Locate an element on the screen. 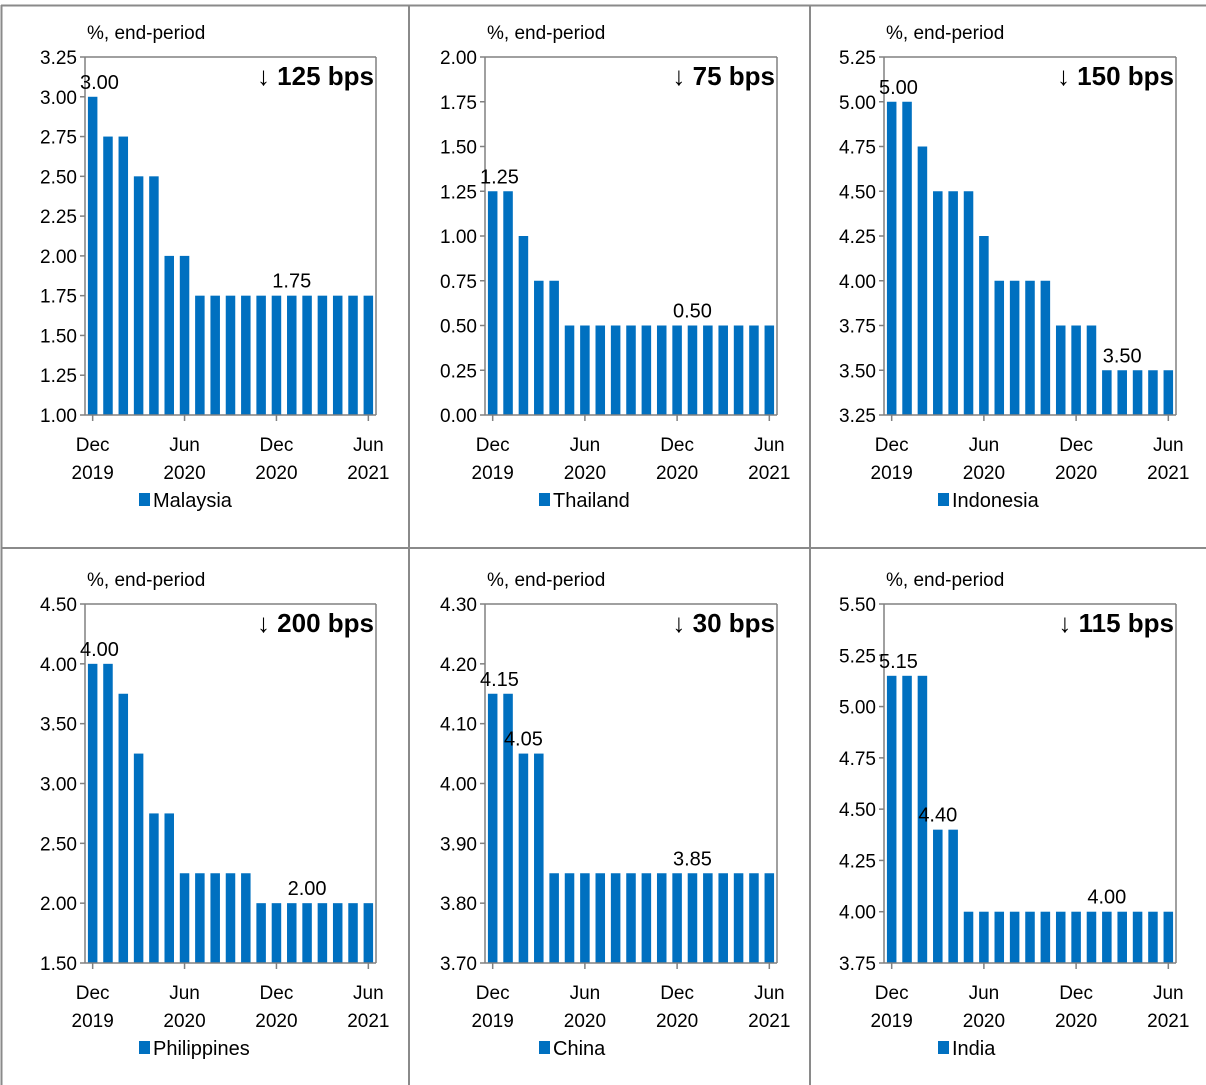 This screenshot has width=1206, height=1085. y-tick-label: 2.75 is located at coordinates (58, 138).